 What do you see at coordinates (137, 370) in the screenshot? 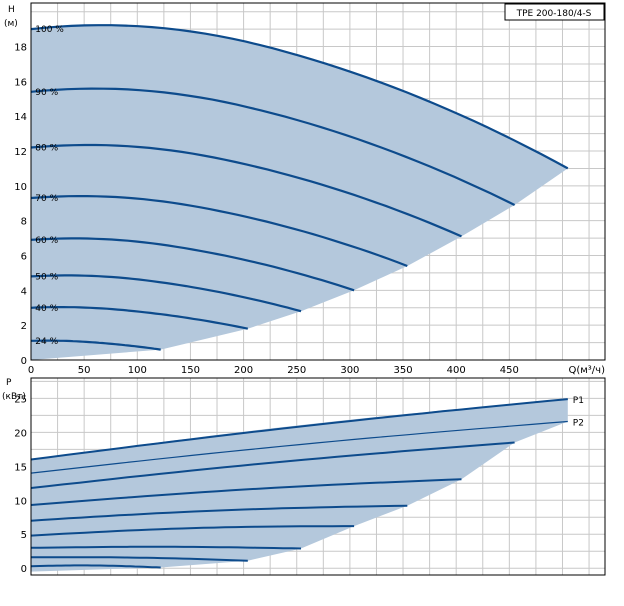
I see `flow-xtick-label: 100` at bounding box center [137, 370].